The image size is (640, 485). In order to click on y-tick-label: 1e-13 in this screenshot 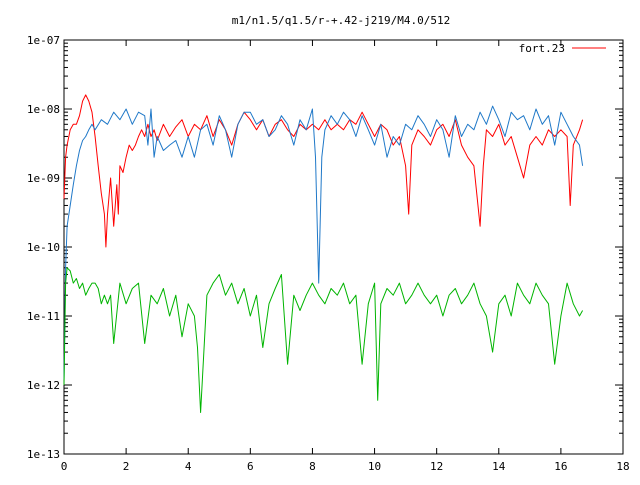, I will do `click(43, 454)`.